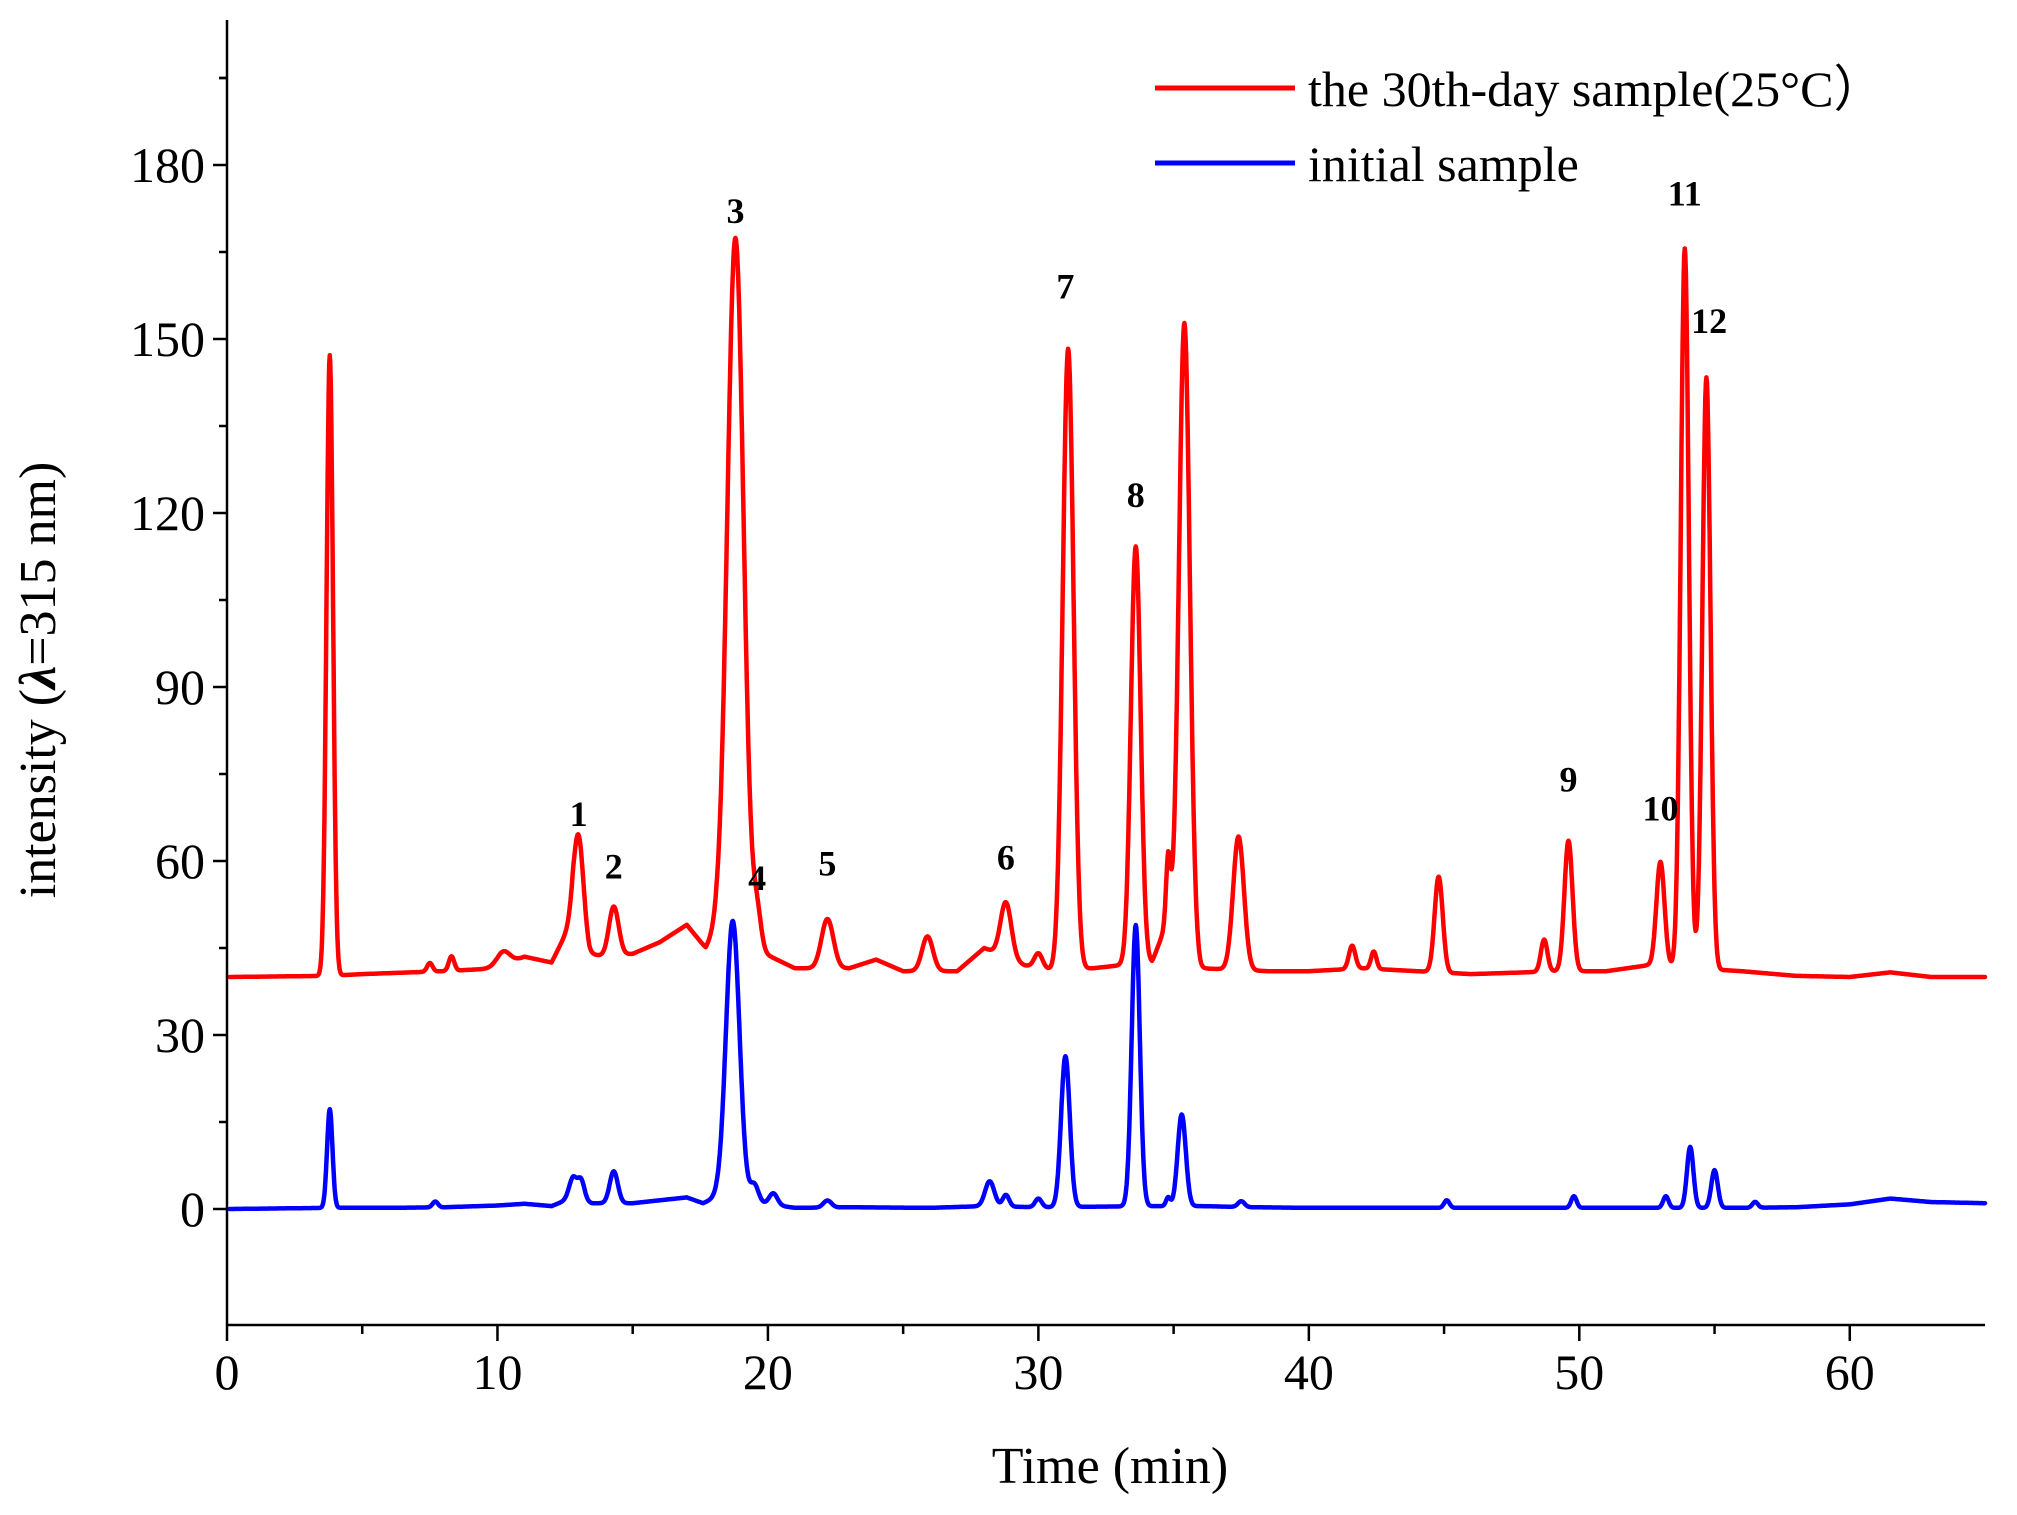 The width and height of the screenshot is (2017, 1515). What do you see at coordinates (614, 866) in the screenshot?
I see `peak-label-2: 2` at bounding box center [614, 866].